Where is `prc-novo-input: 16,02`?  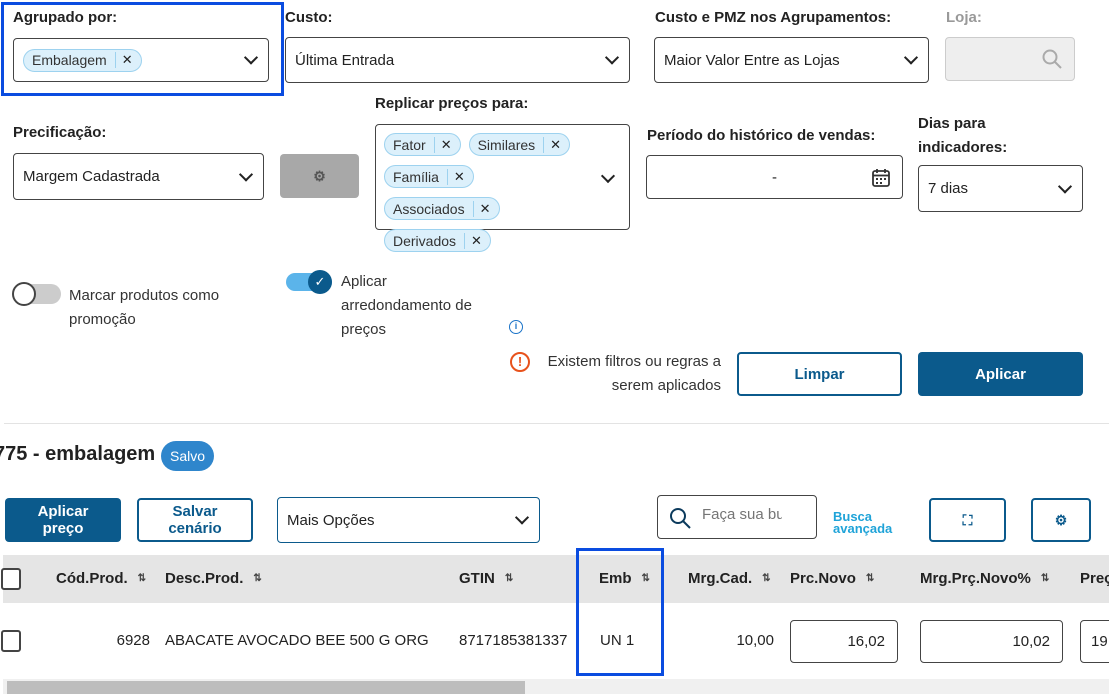 prc-novo-input: 16,02 is located at coordinates (844, 641).